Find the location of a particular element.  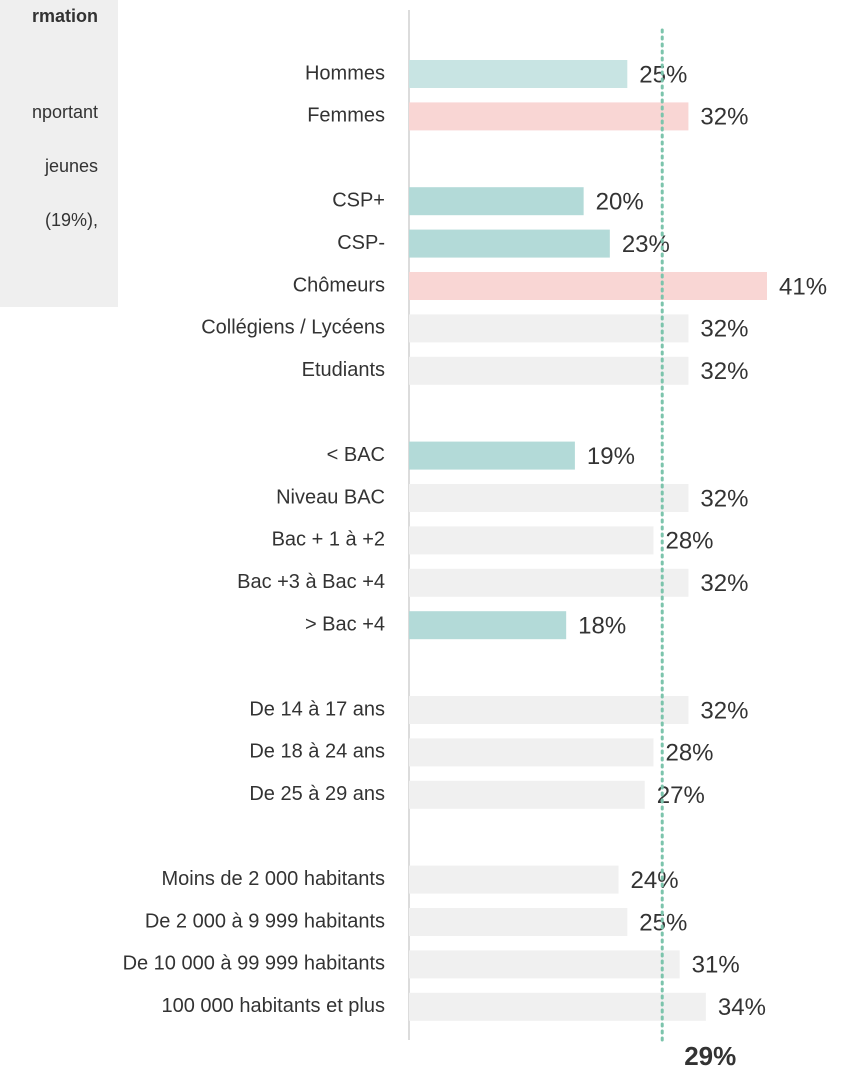

category-label: < BAC is located at coordinates (356, 455).